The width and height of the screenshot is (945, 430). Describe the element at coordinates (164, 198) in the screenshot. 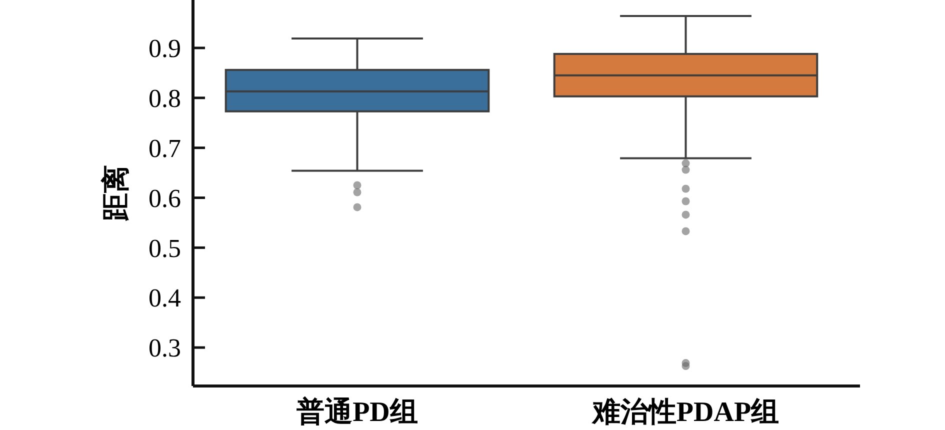

I see `y-tick-label: 0.6` at that location.